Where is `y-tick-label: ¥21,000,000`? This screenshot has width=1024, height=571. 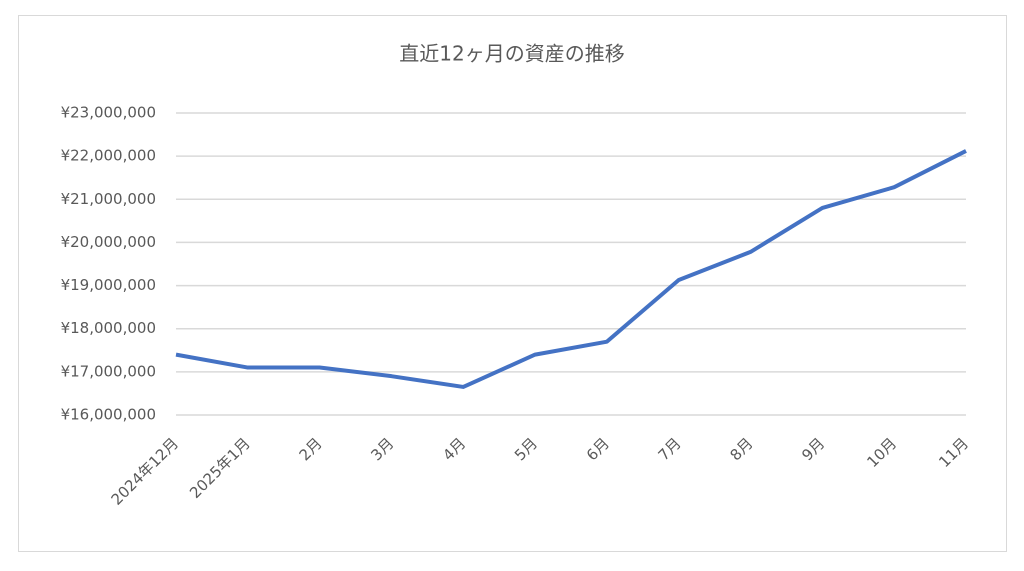 y-tick-label: ¥21,000,000 is located at coordinates (108, 199).